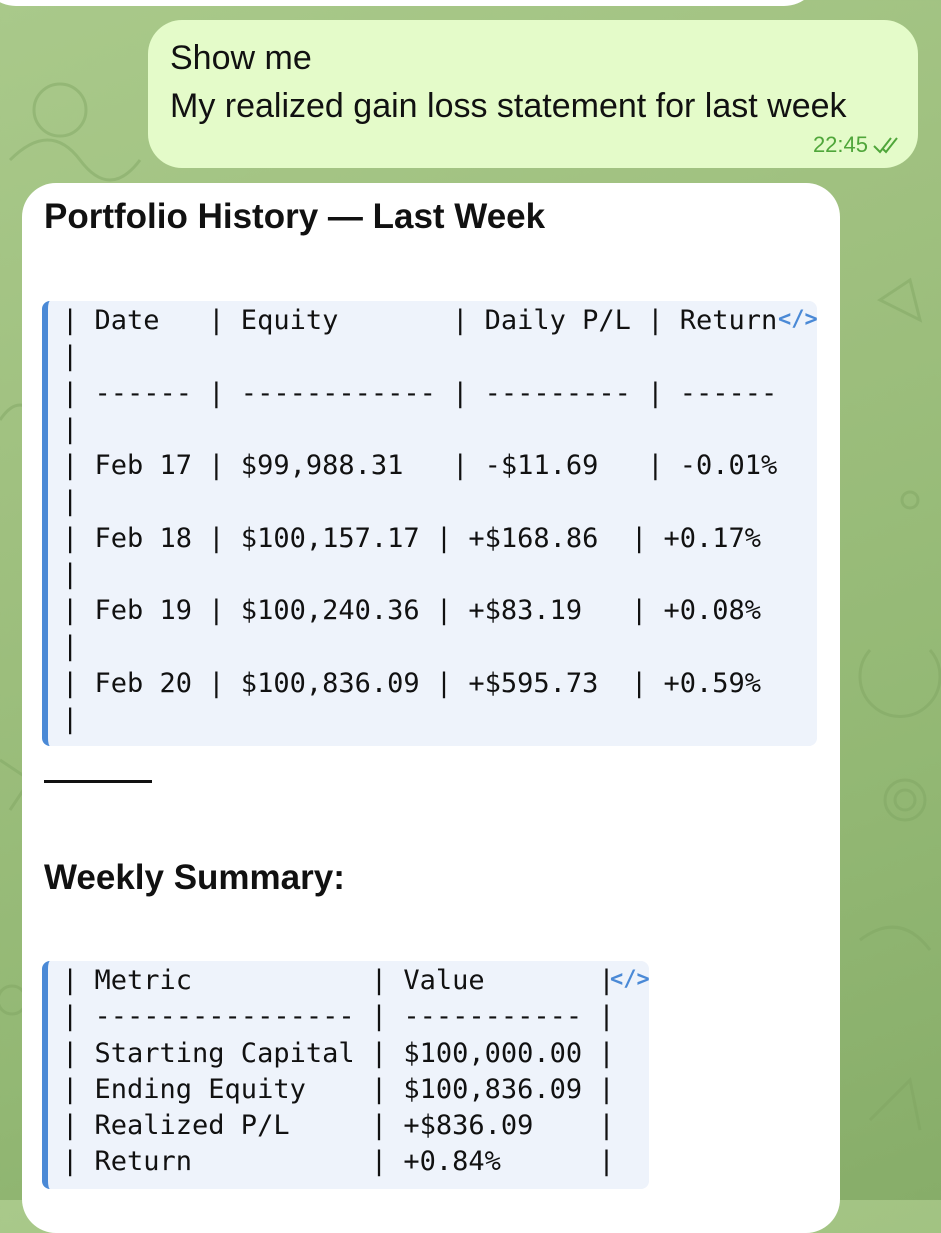 This screenshot has width=941, height=1233. I want to click on message-meta: 22:45, so click(857, 145).